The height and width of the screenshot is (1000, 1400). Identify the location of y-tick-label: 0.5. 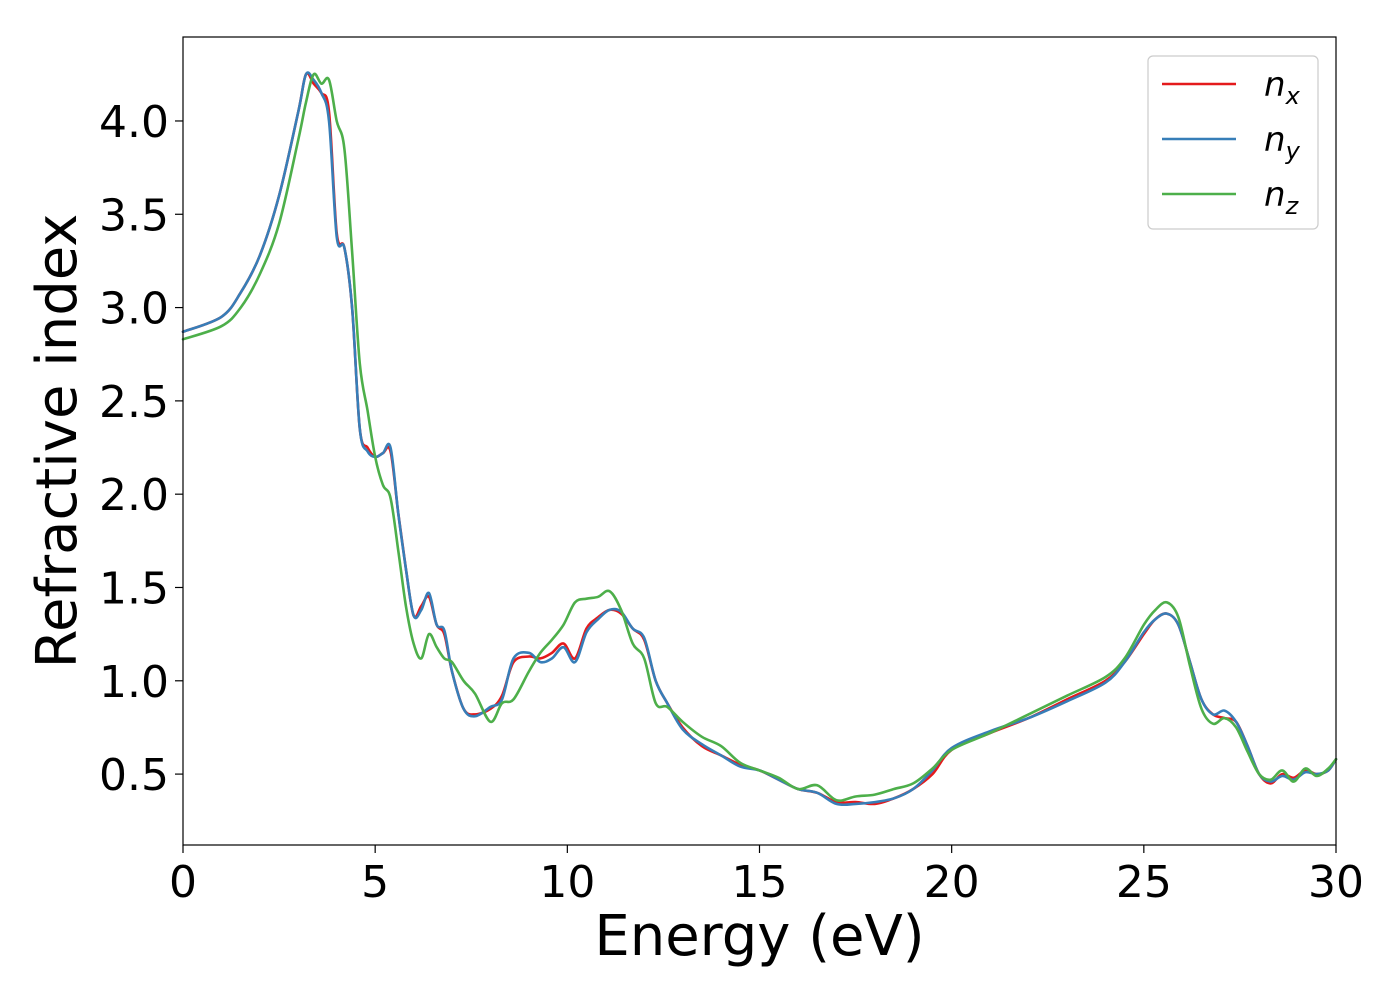
(134, 775).